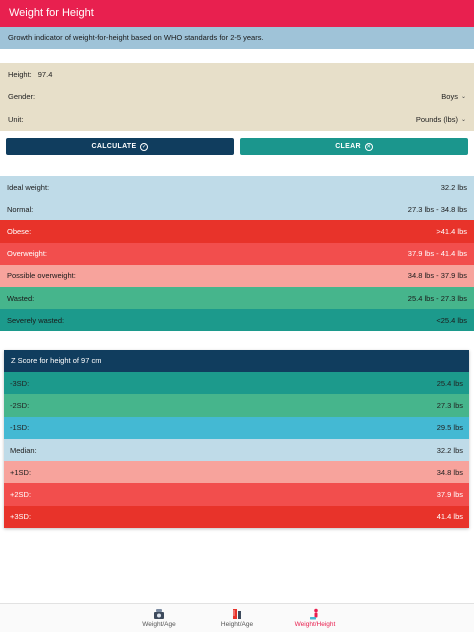  I want to click on row-label: Median:, so click(23, 450).